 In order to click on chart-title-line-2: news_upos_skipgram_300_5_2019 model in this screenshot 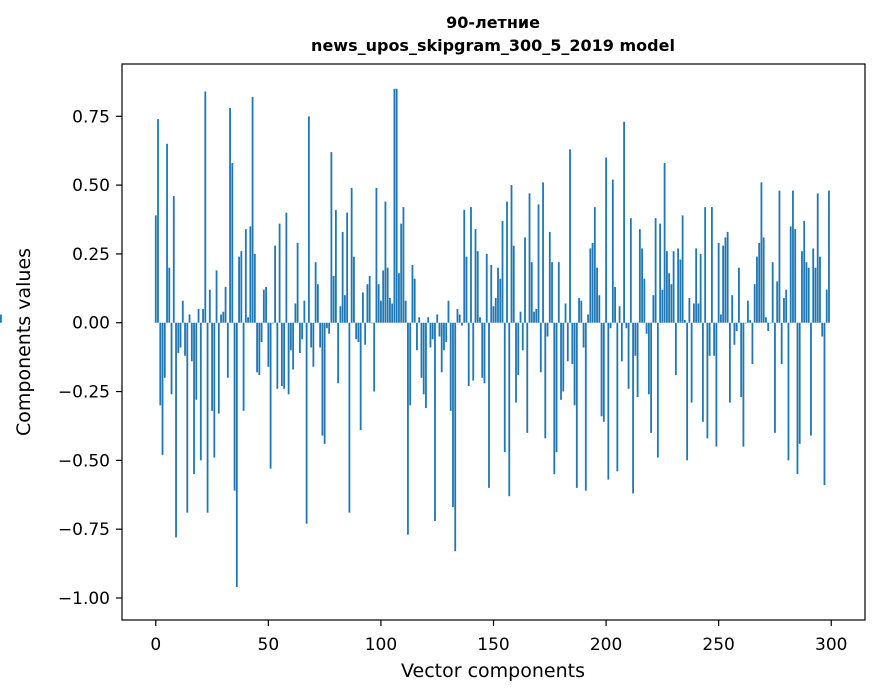, I will do `click(493, 45)`.